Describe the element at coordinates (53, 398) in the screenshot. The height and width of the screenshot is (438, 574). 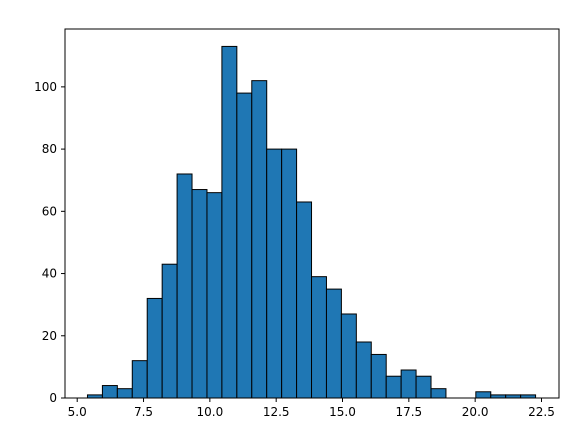
I see `y-tick-label: 0` at that location.